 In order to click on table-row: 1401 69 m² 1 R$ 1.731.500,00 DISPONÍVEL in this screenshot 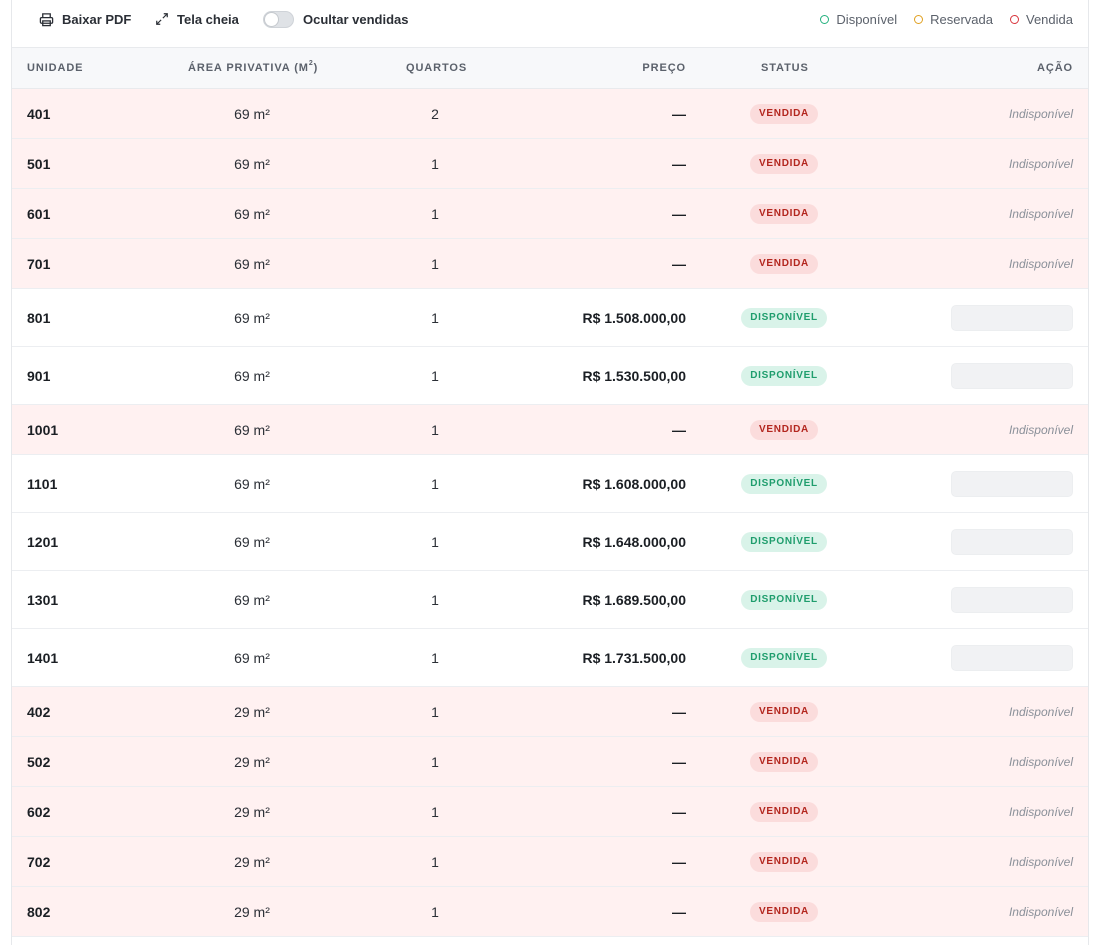, I will do `click(550, 658)`.